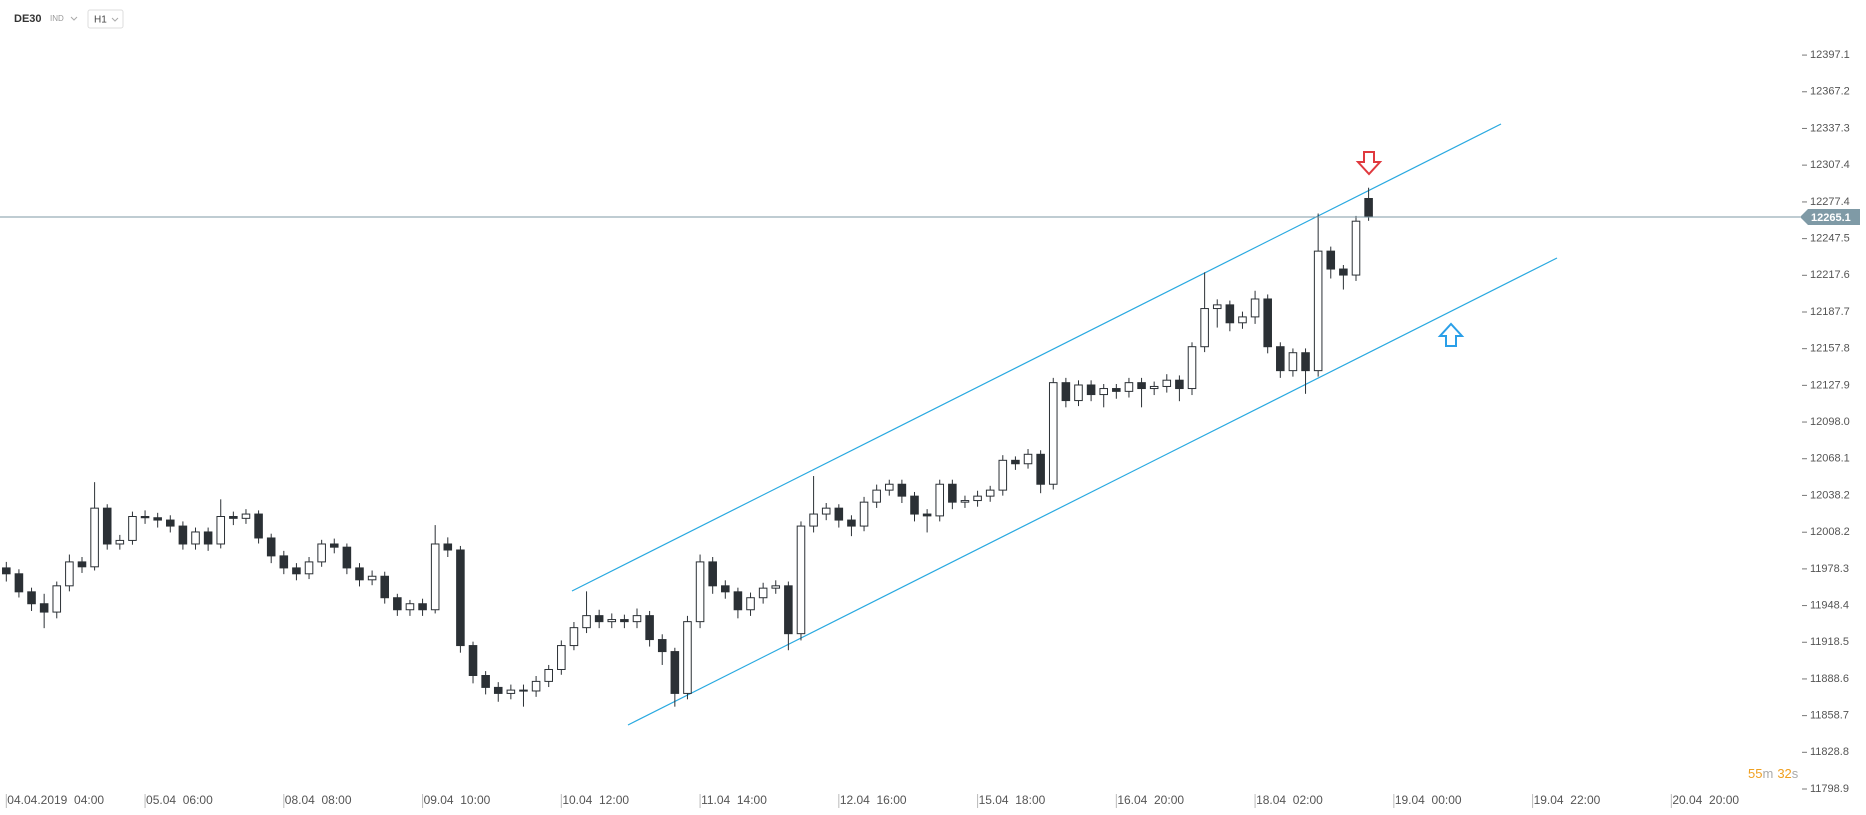 The image size is (1866, 815). What do you see at coordinates (1451, 334) in the screenshot?
I see `buy-arrow` at bounding box center [1451, 334].